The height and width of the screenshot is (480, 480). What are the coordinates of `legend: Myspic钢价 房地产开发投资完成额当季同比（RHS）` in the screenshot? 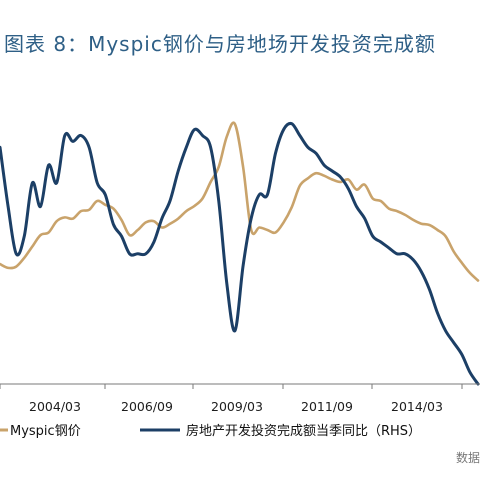 It's located at (210, 431).